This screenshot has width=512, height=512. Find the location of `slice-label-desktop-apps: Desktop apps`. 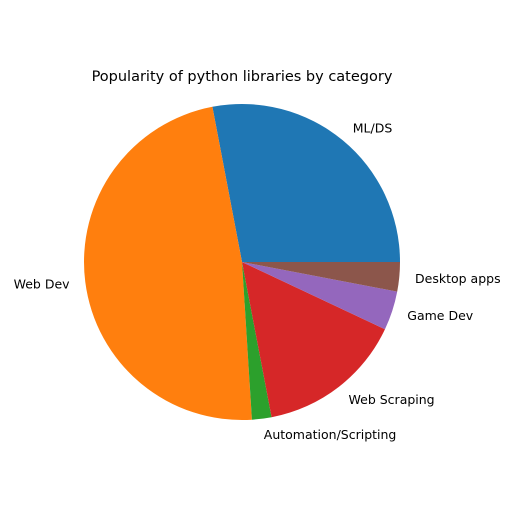

slice-label-desktop-apps: Desktop apps is located at coordinates (458, 278).